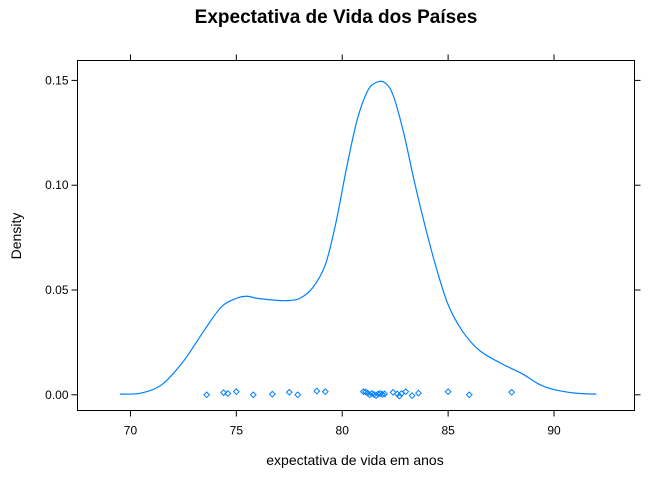  What do you see at coordinates (343, 431) in the screenshot?
I see `x-tick-label: 80` at bounding box center [343, 431].